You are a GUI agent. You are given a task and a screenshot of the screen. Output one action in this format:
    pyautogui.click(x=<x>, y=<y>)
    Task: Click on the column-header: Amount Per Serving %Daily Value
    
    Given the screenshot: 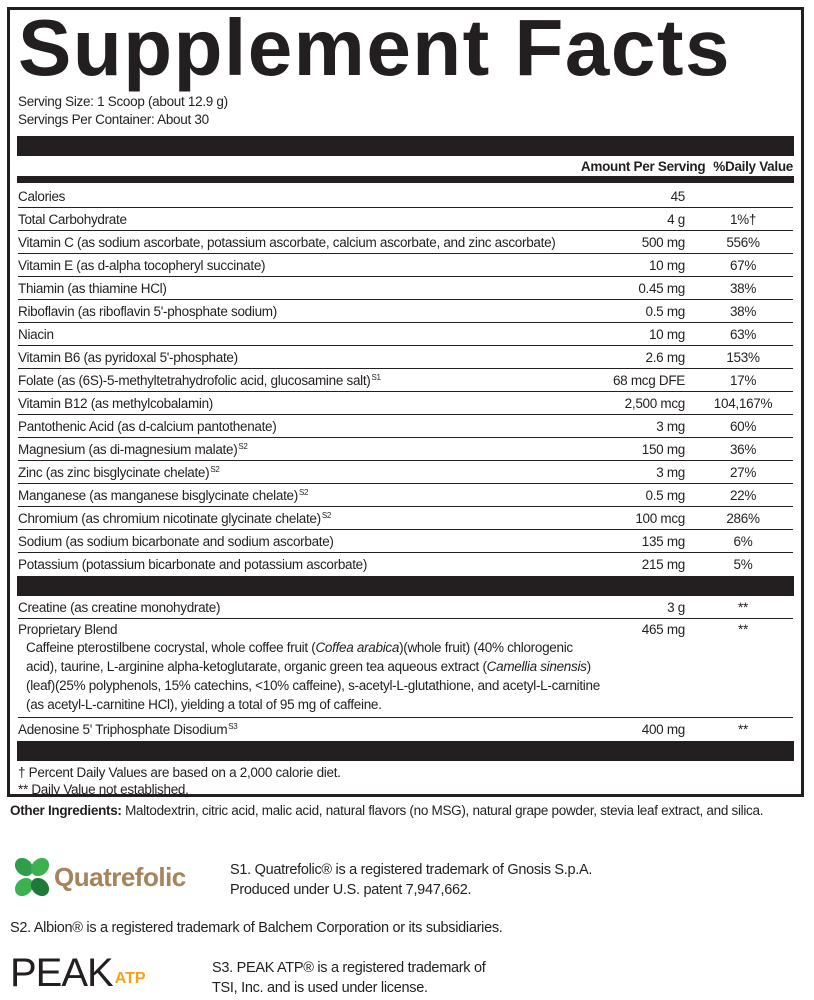 What is the action you would take?
    pyautogui.click(x=405, y=166)
    